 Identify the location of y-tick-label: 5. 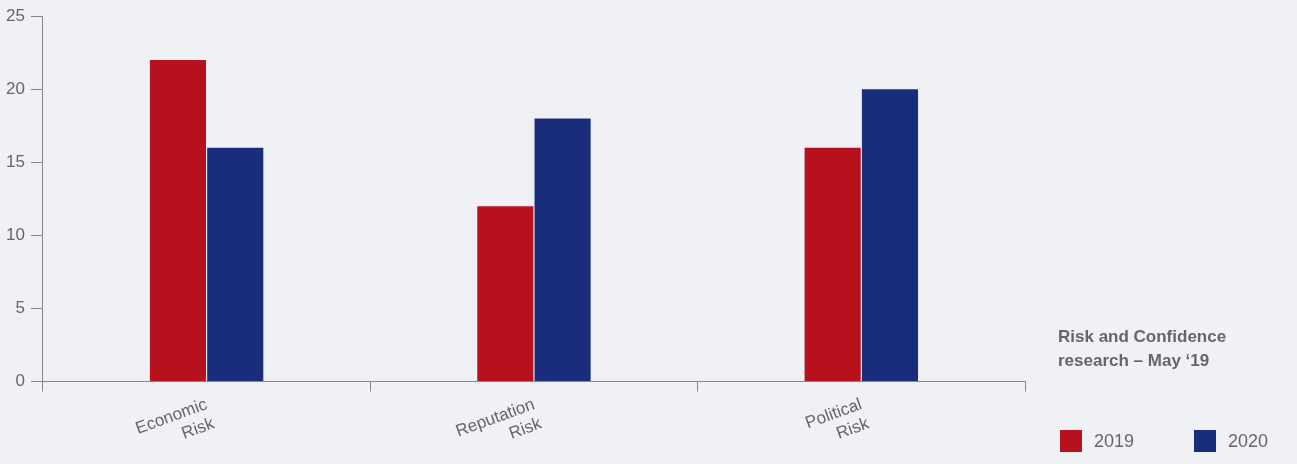
(20, 308).